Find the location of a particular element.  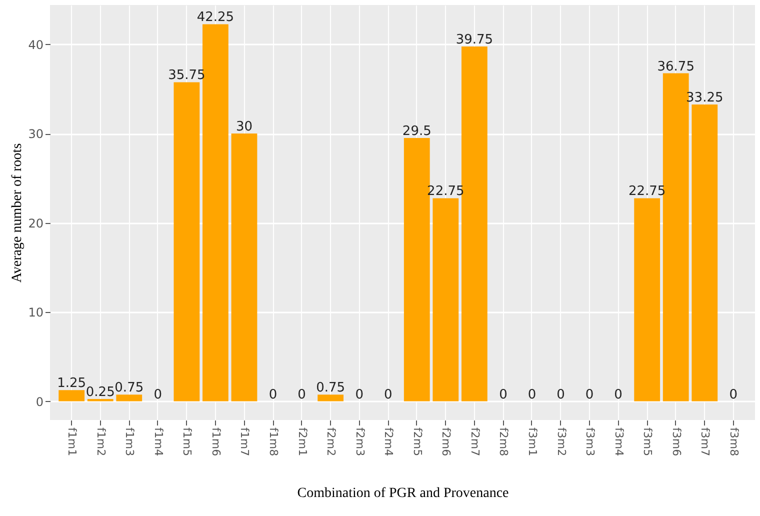

x-tick-label: f3m6 is located at coordinates (676, 442).